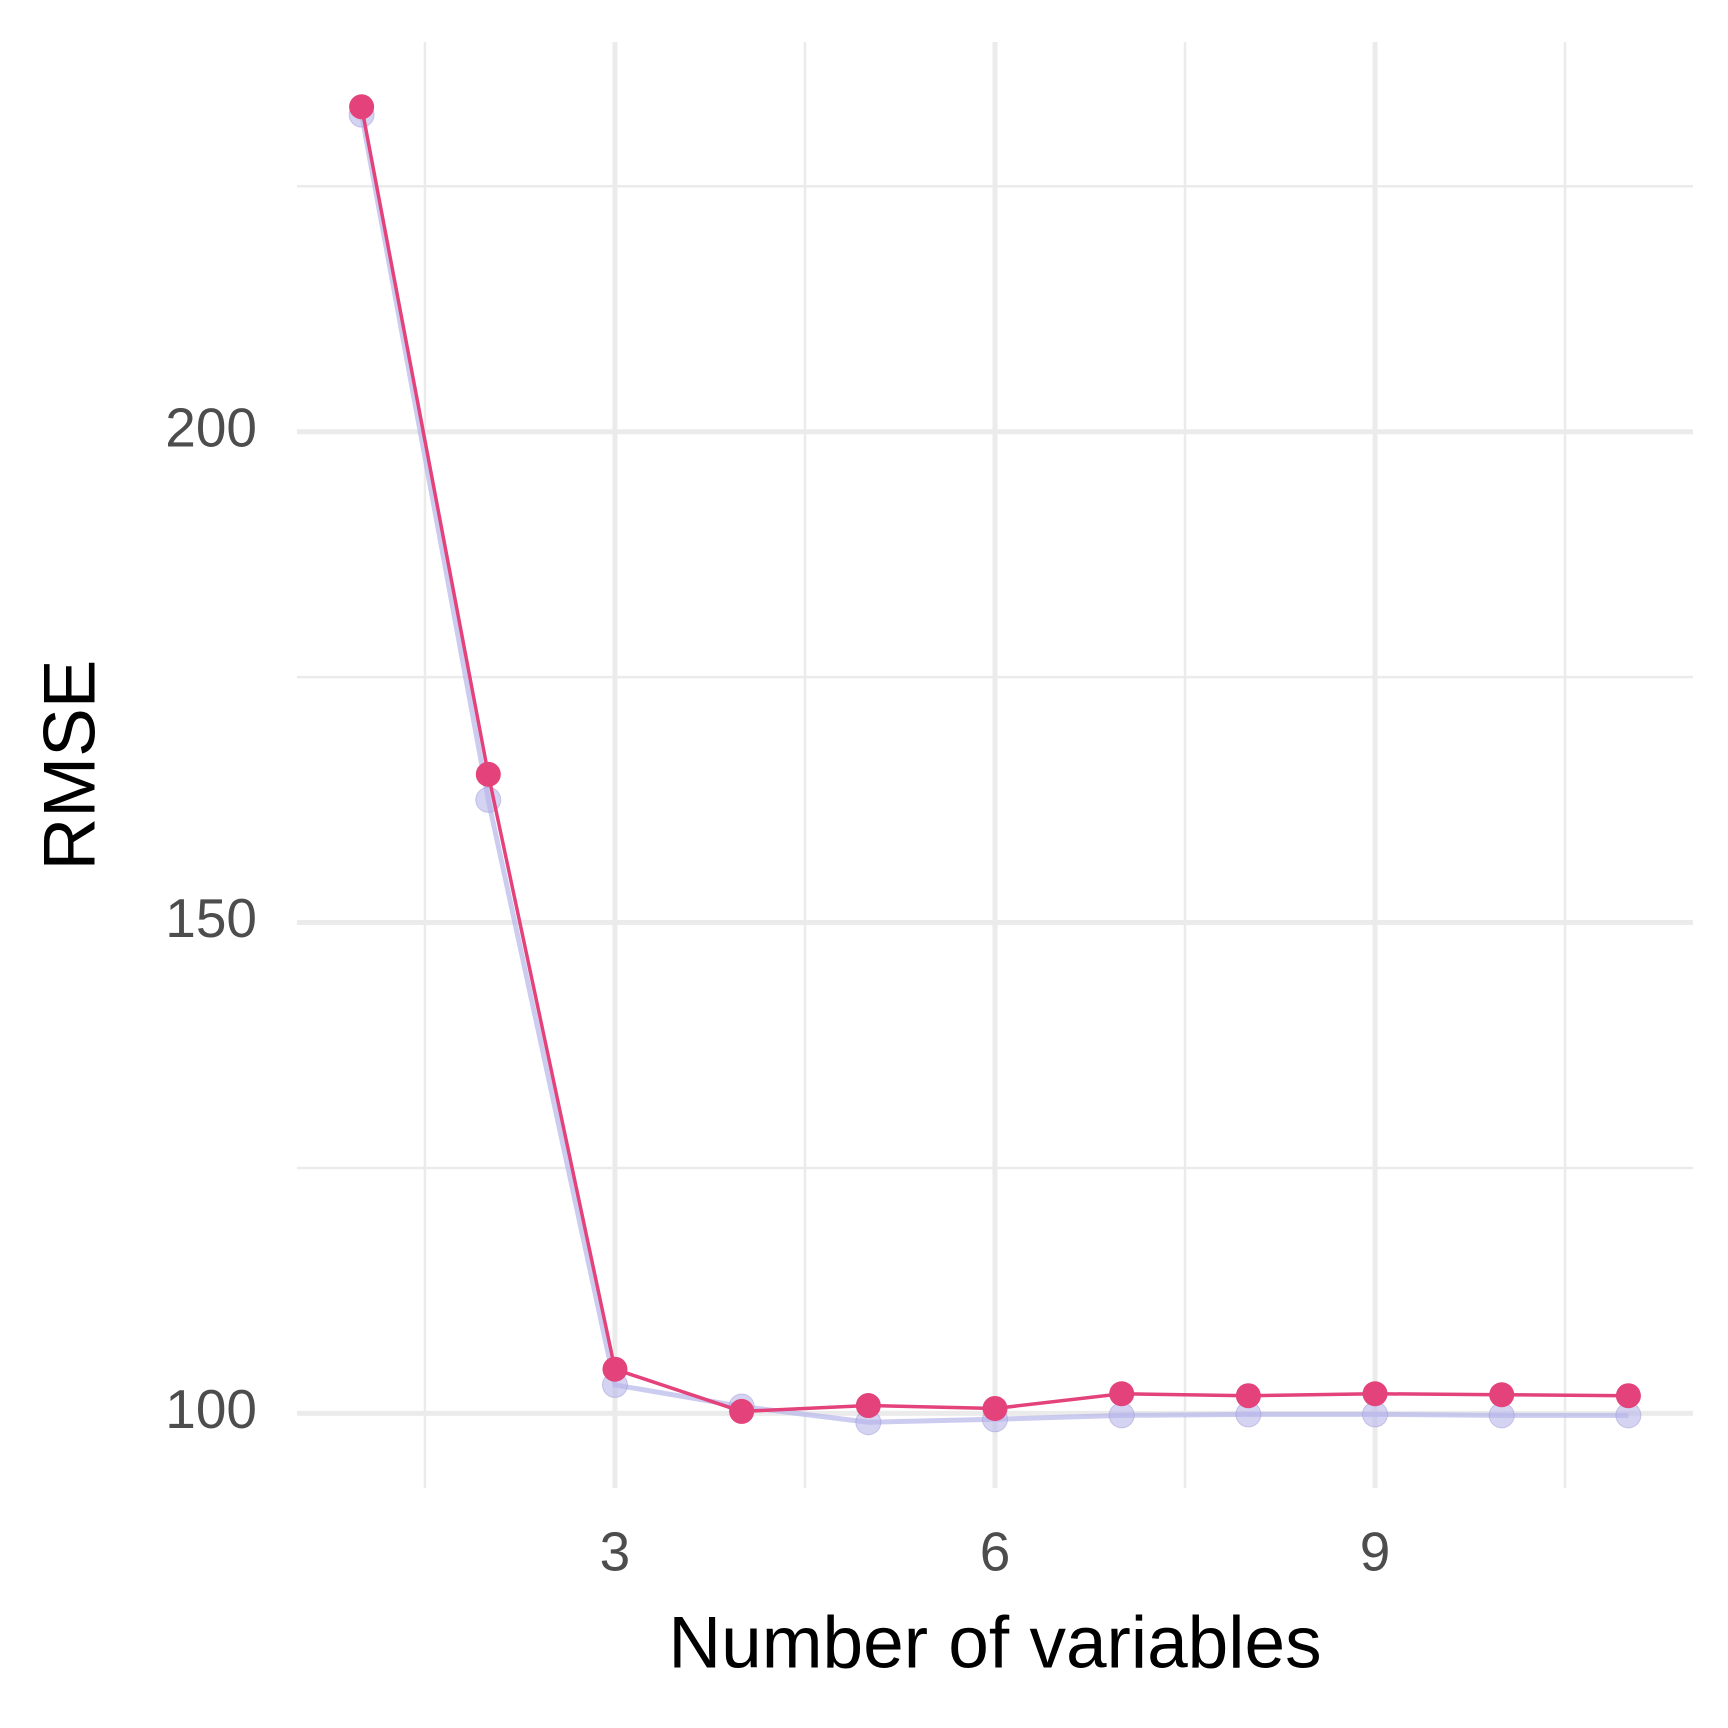  Describe the element at coordinates (1375, 1552) in the screenshot. I see `x-tick-label: 9` at that location.